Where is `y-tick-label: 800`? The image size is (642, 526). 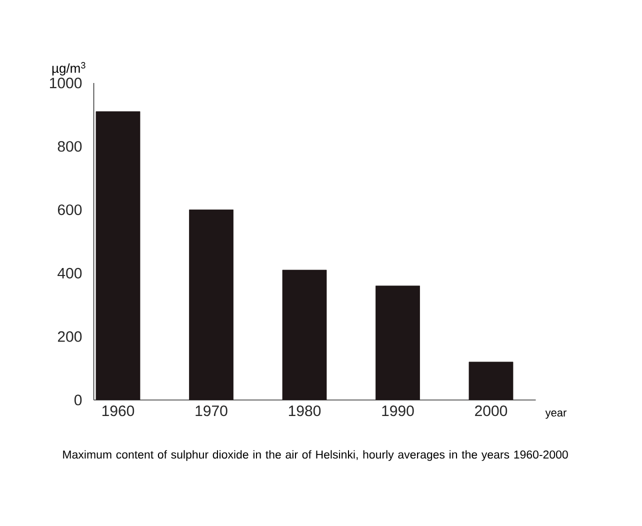
y-tick-label: 800 is located at coordinates (70, 146).